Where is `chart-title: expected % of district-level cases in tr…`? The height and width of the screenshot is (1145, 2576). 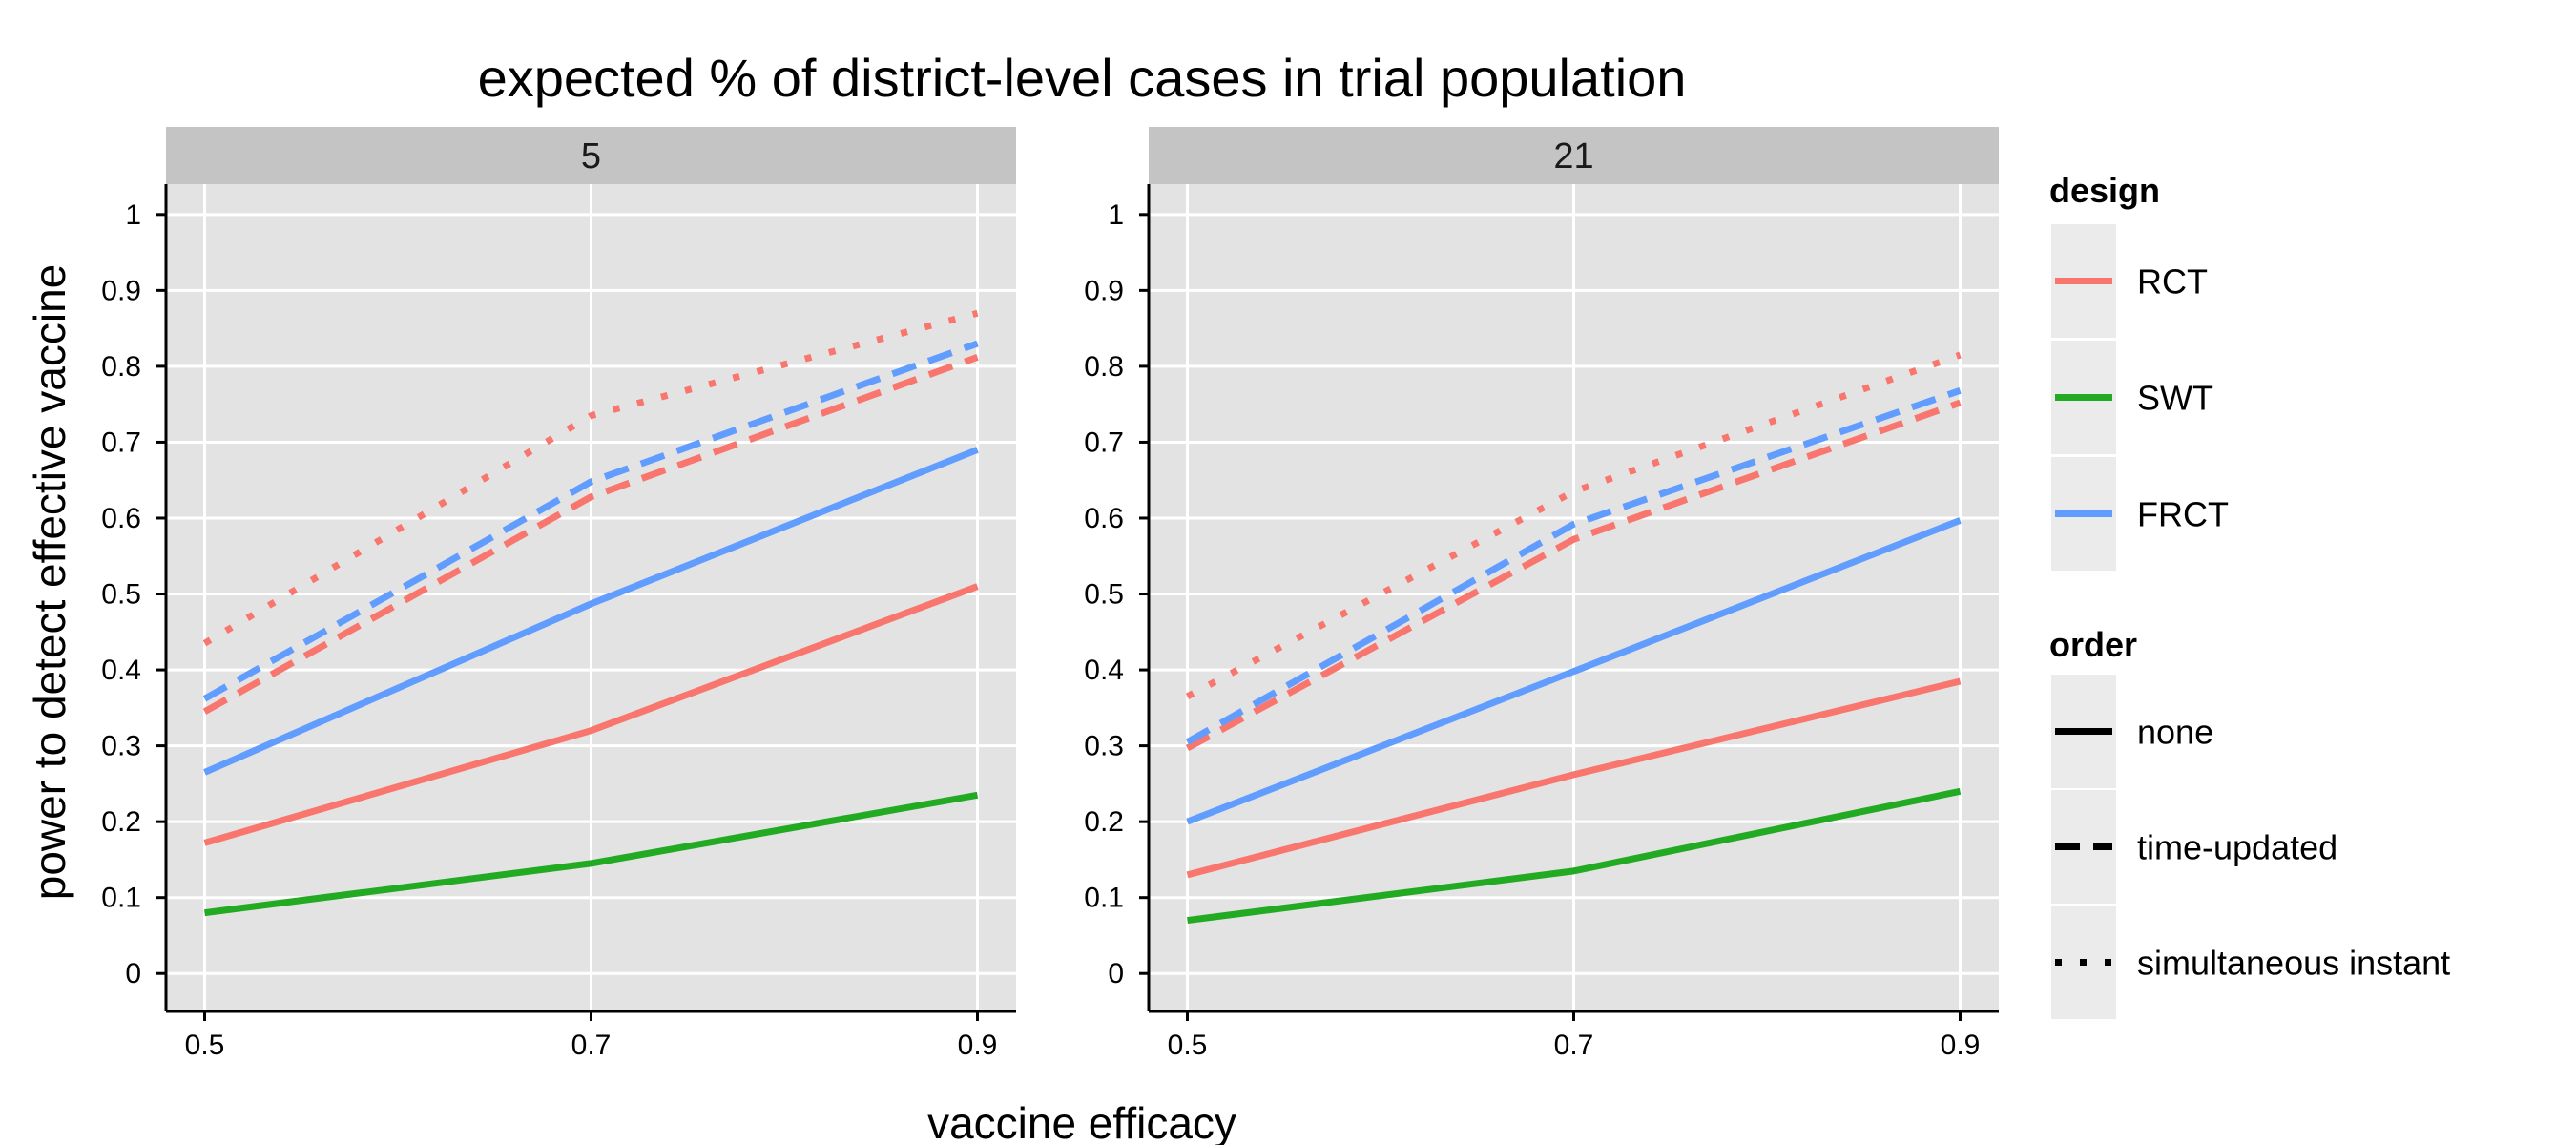
chart-title: expected % of district-level cases in tr… is located at coordinates (1082, 78).